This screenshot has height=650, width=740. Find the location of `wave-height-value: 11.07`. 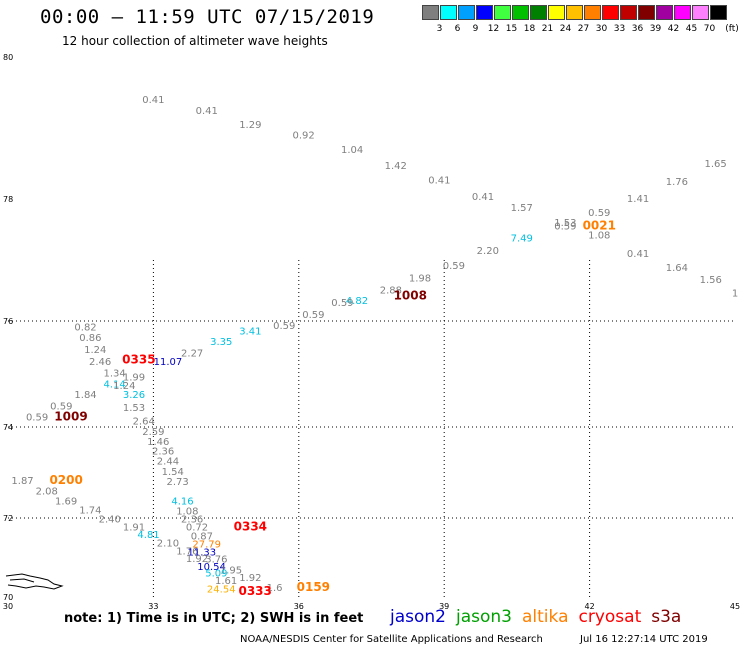

wave-height-value: 11.07 is located at coordinates (168, 362).